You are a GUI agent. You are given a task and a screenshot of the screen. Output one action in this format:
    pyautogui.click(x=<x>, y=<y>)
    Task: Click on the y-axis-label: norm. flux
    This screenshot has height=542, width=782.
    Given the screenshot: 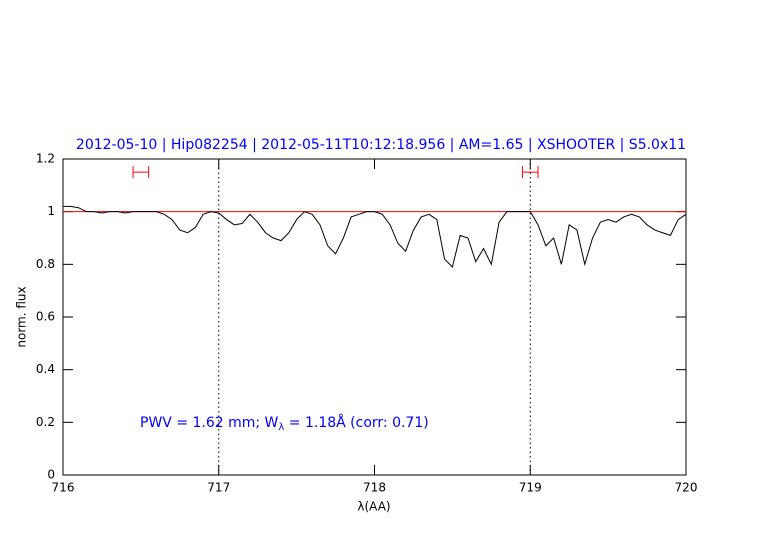 What is the action you would take?
    pyautogui.click(x=22, y=316)
    